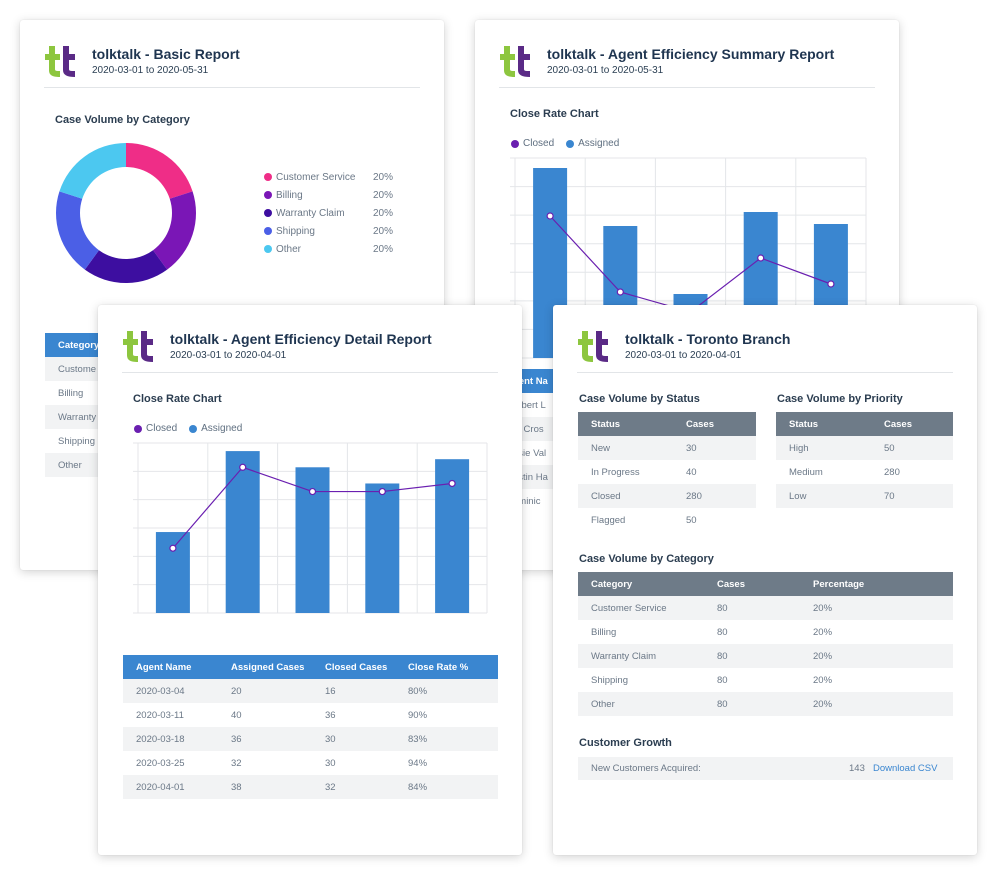 This screenshot has width=1000, height=875. Describe the element at coordinates (71, 393) in the screenshot. I see `table-row: Billing` at that location.